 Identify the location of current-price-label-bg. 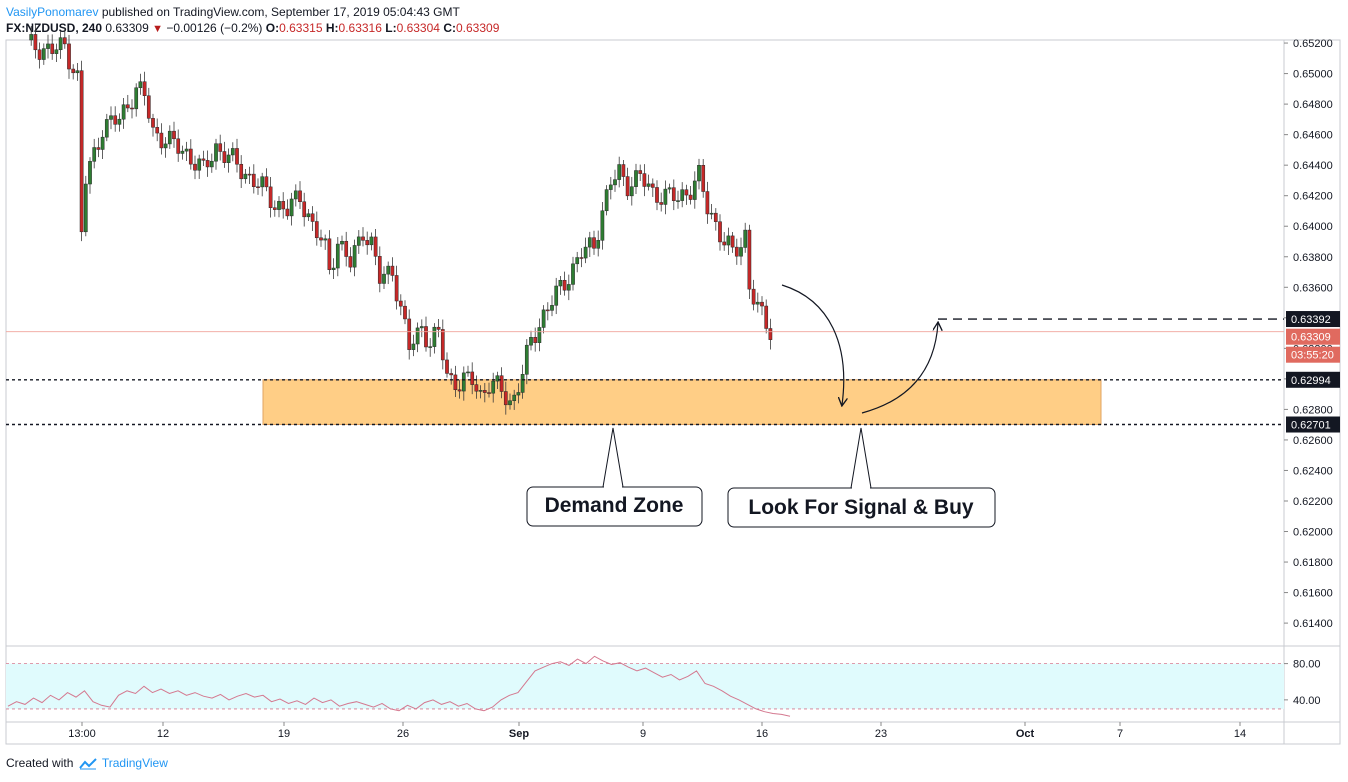
(1313, 336).